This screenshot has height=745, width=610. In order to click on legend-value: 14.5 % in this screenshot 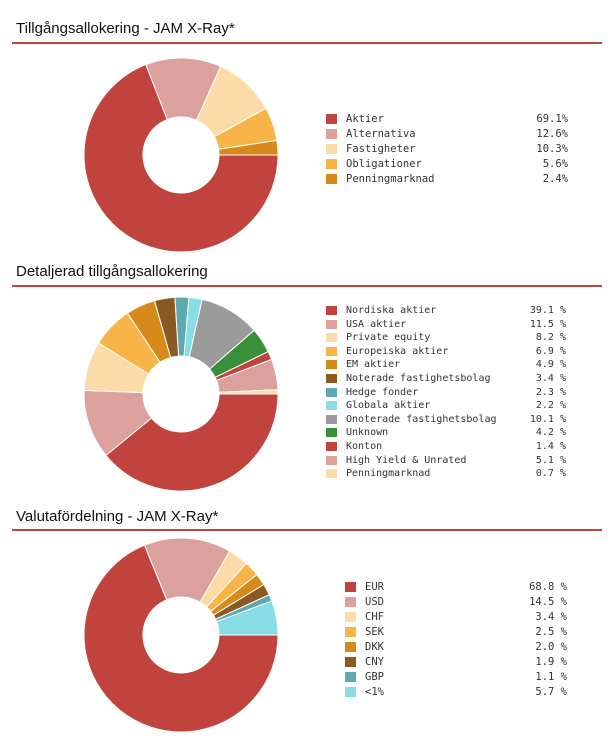, I will do `click(548, 602)`.